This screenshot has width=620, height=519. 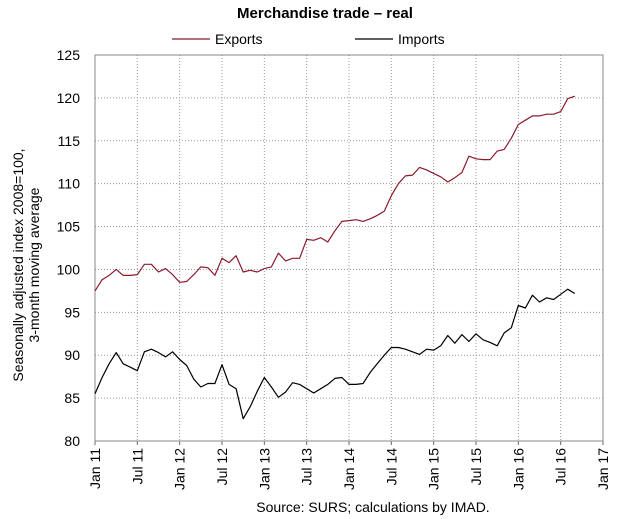 I want to click on x-tick-label: Jul 14, so click(x=391, y=467).